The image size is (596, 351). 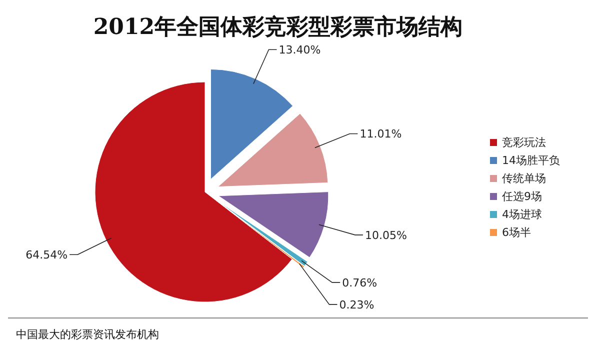 What do you see at coordinates (524, 178) in the screenshot?
I see `legend-label: 传统单场` at bounding box center [524, 178].